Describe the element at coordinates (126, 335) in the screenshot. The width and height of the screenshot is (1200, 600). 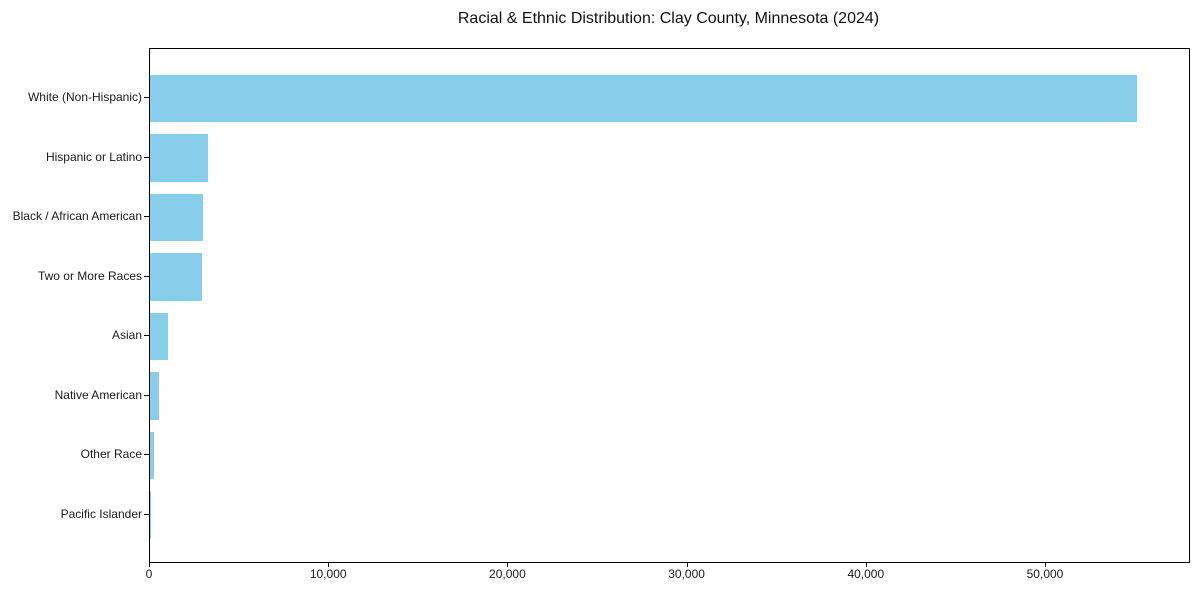
I see `y-axis-label-asian: Asian` at that location.